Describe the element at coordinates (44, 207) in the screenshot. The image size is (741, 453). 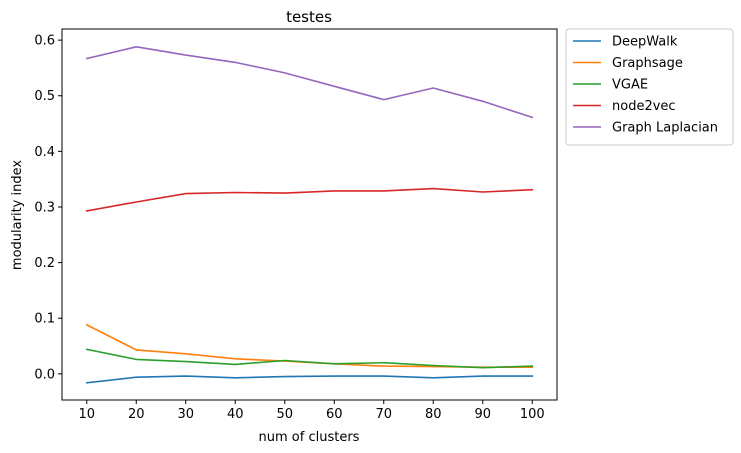
I see `y-tick-label: 0.3` at that location.